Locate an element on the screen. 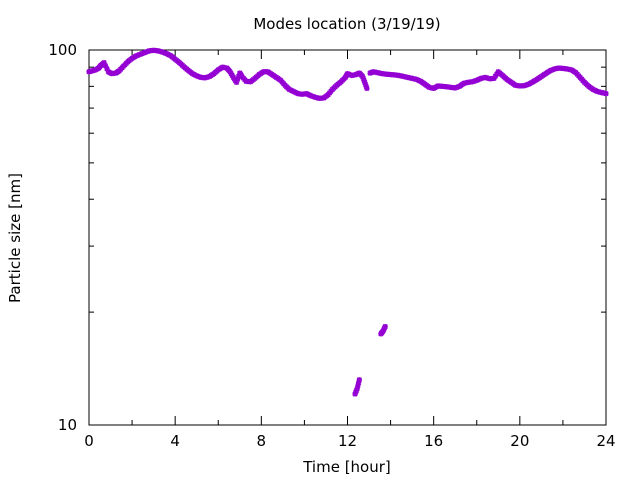  x-tick-label: 4 is located at coordinates (175, 441).